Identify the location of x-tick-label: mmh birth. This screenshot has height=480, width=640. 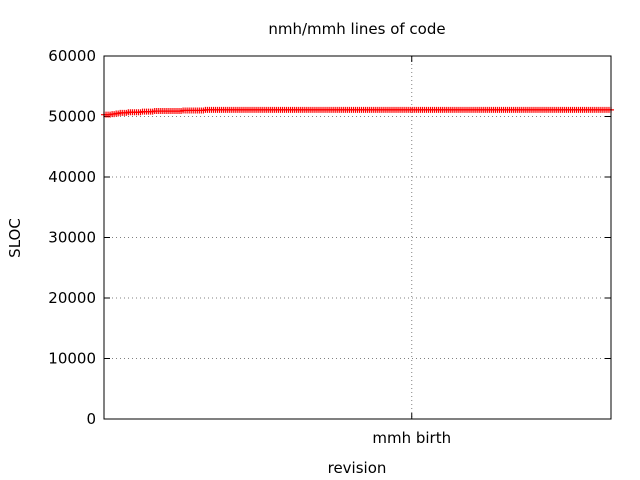
(411, 438).